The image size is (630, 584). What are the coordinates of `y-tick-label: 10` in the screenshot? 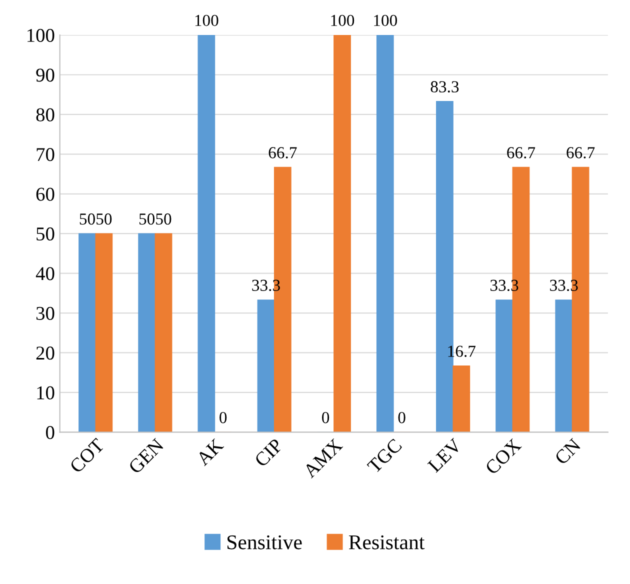 It's located at (45, 393).